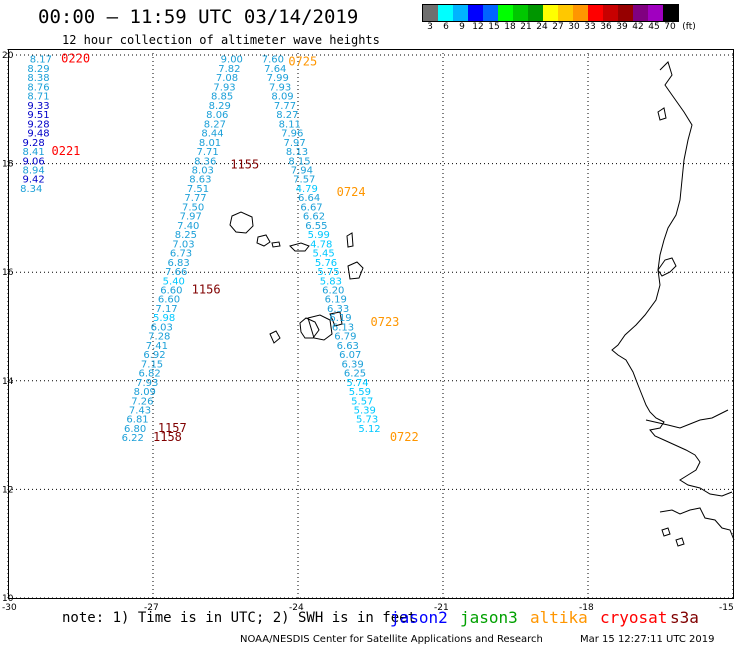 The width and height of the screenshot is (740, 650). Describe the element at coordinates (441, 608) in the screenshot. I see `lon-tick-label: -21` at that location.